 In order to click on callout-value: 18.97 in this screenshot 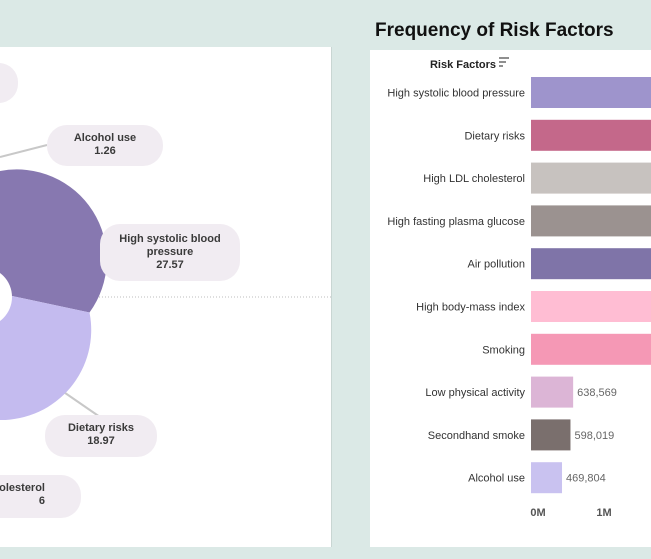, I will do `click(101, 441)`.